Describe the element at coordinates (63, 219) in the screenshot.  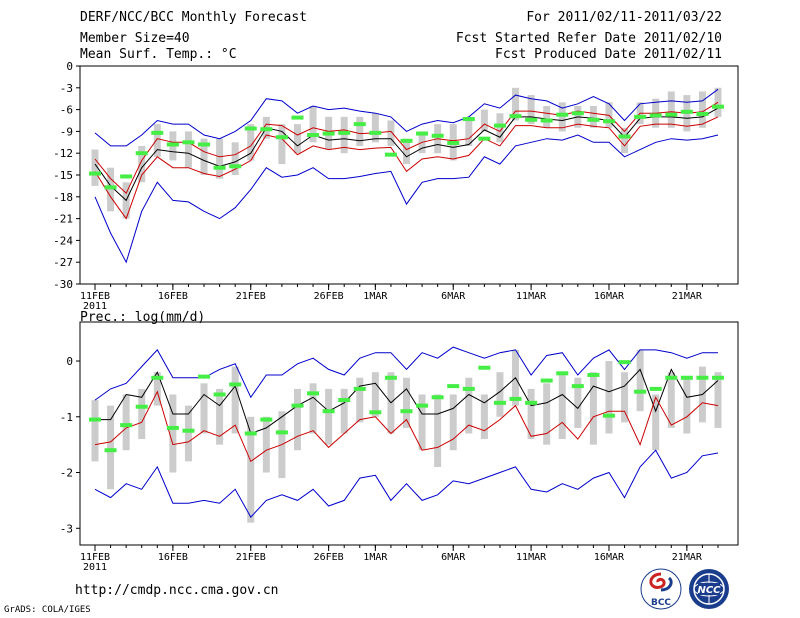
I see `y-tick-label: -21` at that location.